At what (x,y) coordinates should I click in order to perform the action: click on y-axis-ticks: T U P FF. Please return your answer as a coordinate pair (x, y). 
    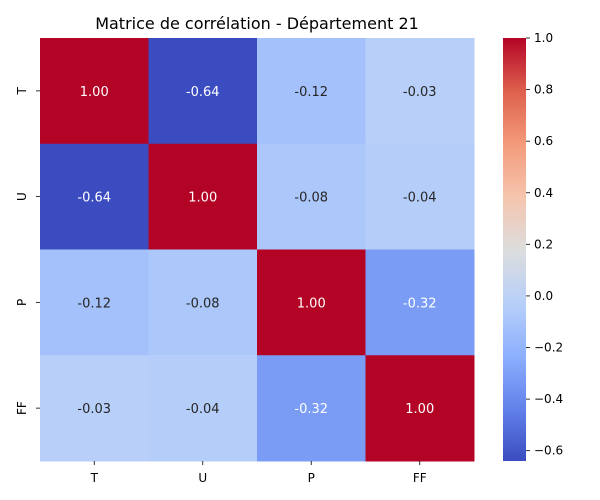
    Looking at the image, I should click on (27, 251).